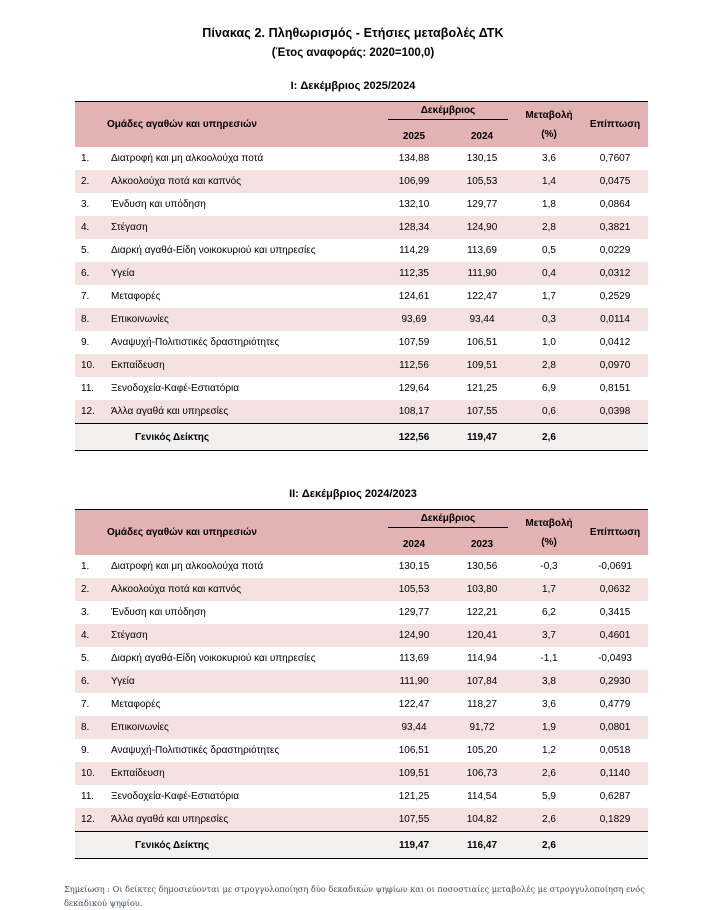 This screenshot has height=910, width=706. I want to click on row-value-year1: 114,29, so click(414, 250).